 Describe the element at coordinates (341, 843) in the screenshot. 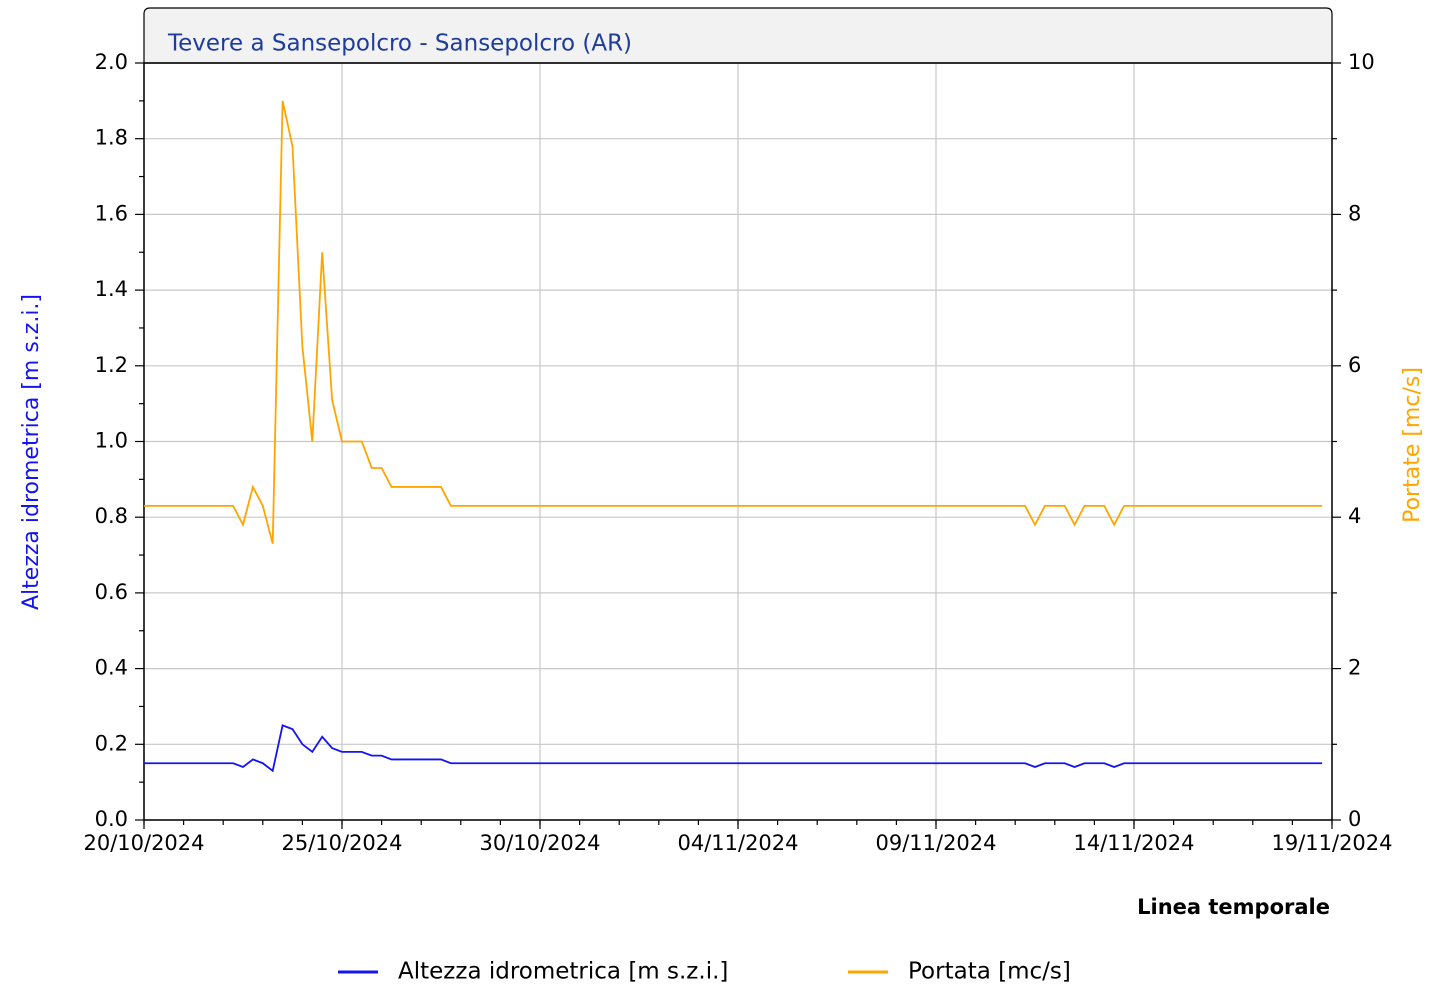

I see `x-tick-label: 25/10/2024` at that location.